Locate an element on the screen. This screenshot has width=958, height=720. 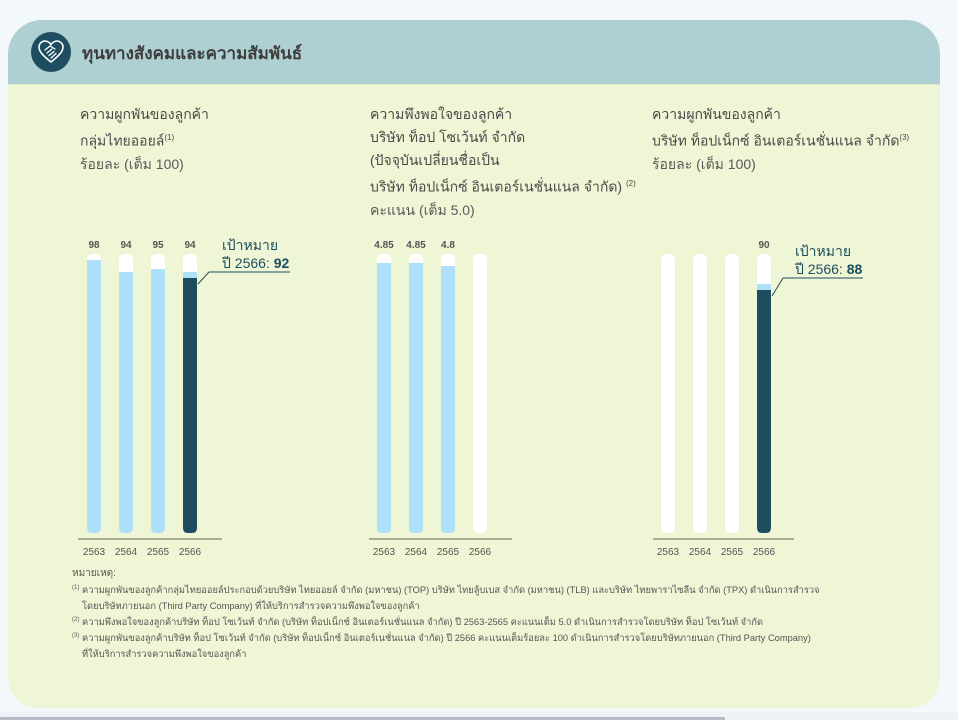
target-value: 88 is located at coordinates (854, 269).